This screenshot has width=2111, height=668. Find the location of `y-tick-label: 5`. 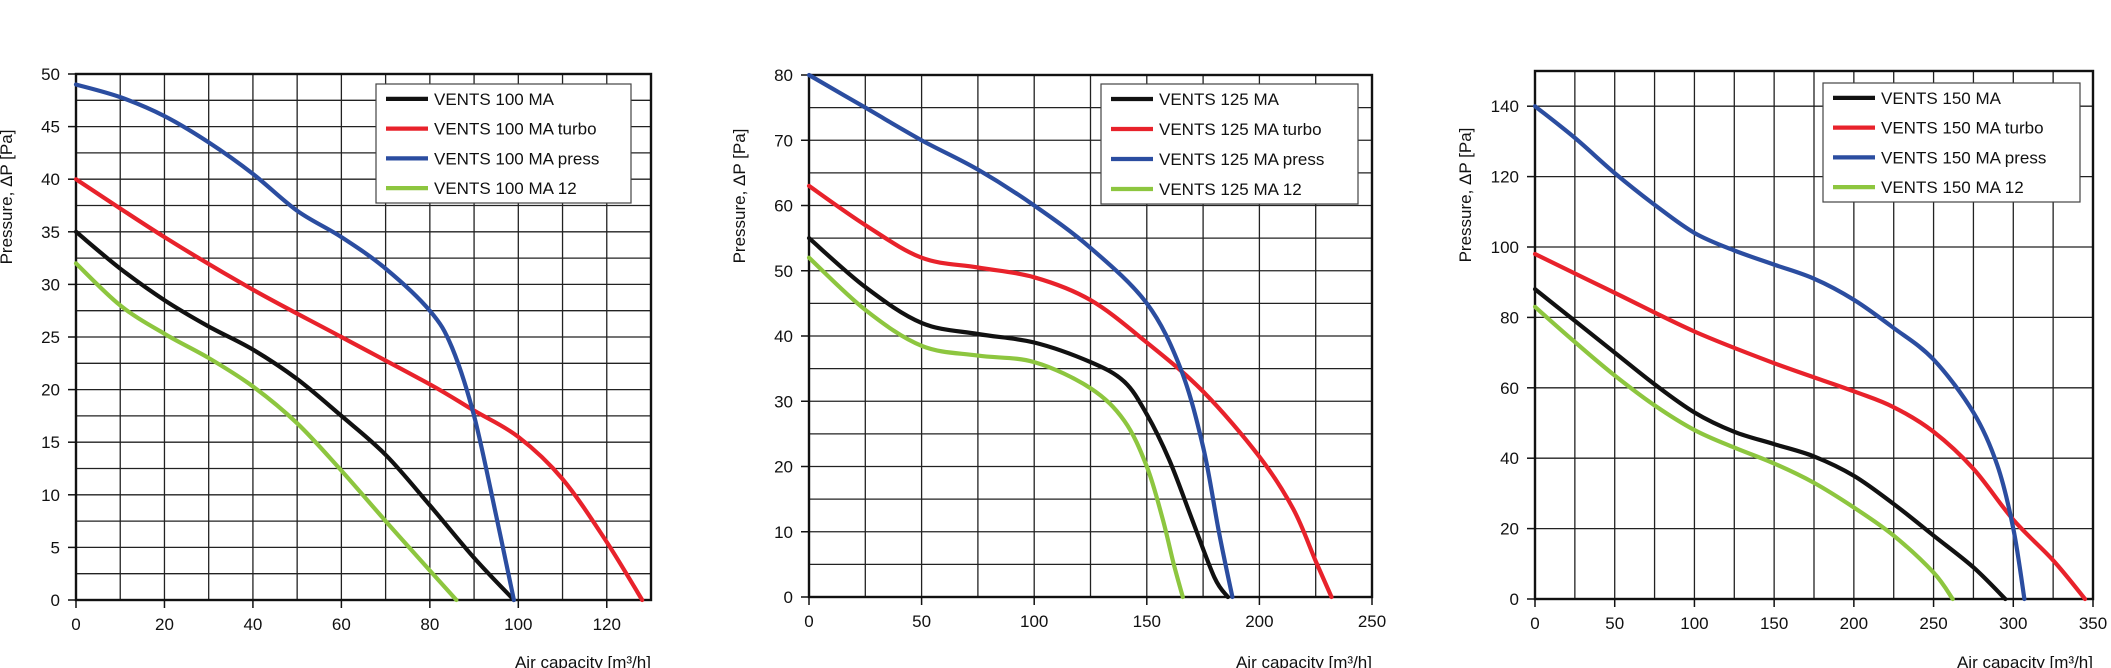

y-tick-label: 5 is located at coordinates (55, 547).